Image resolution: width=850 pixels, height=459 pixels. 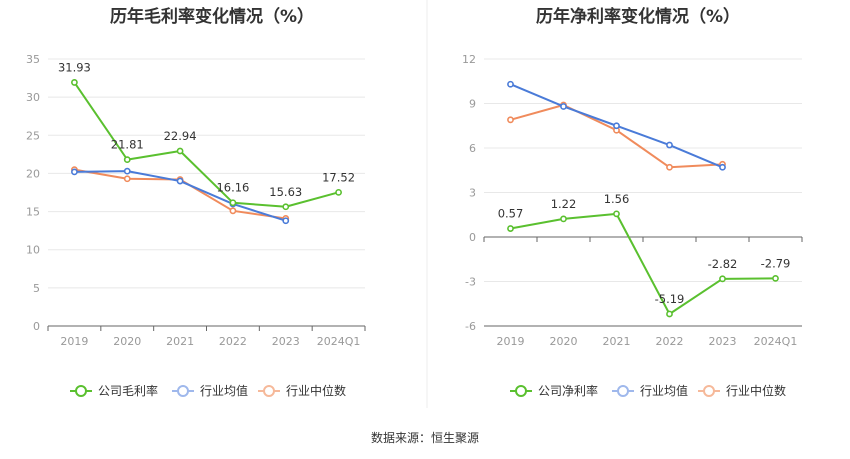 I want to click on legend-item: 公司净利率, so click(x=554, y=390).